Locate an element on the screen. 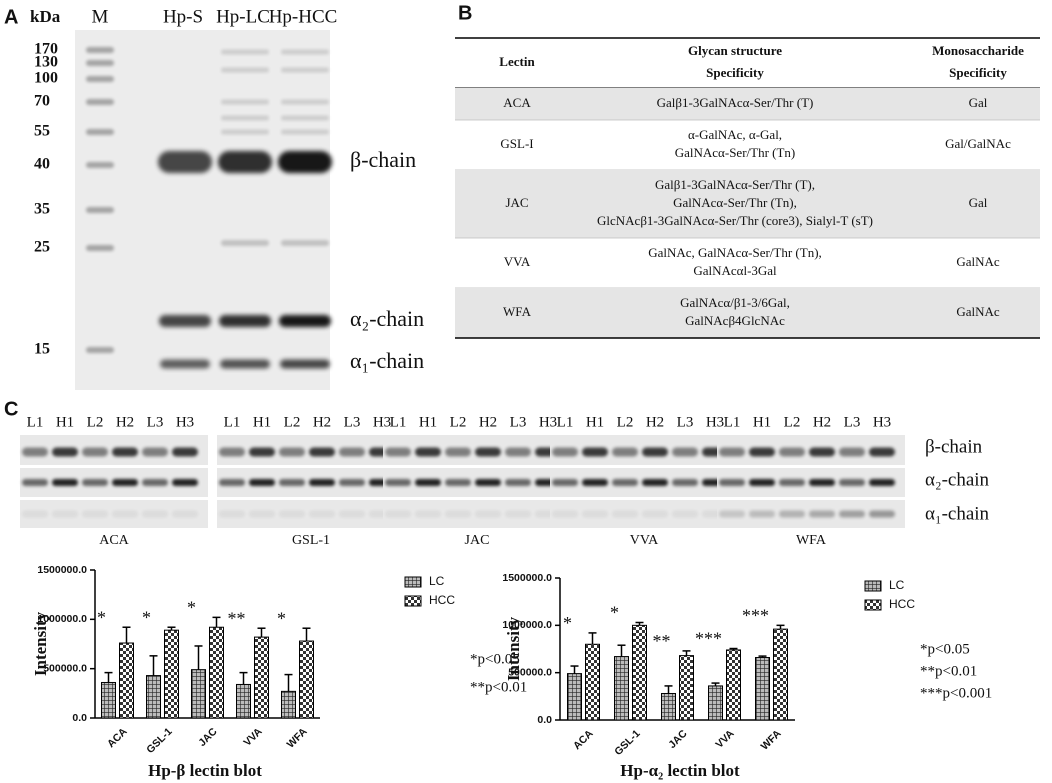 This screenshot has width=1052, height=783. lane-label: H3 is located at coordinates (548, 422).